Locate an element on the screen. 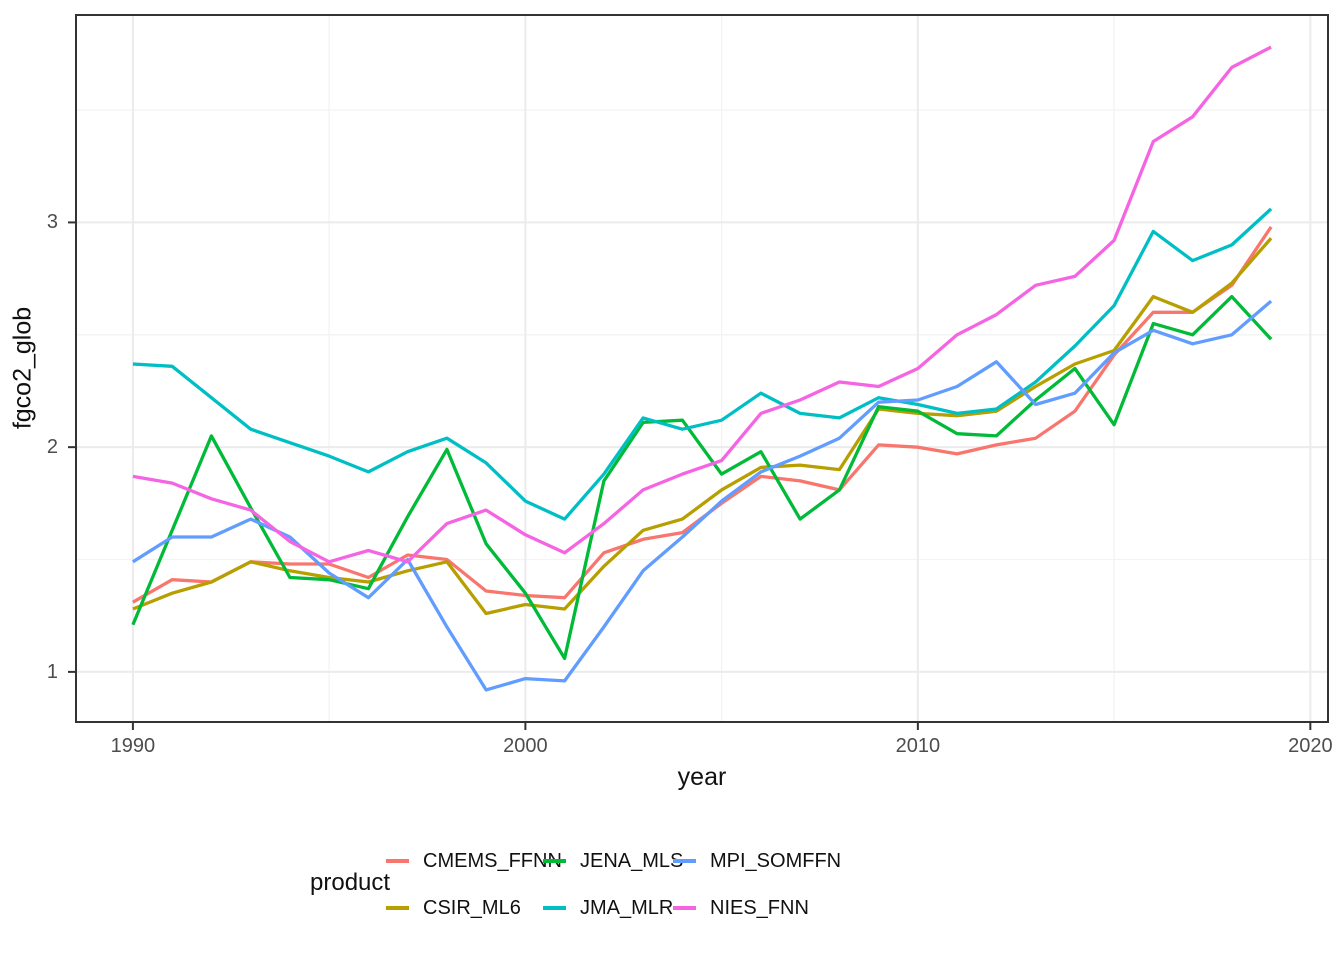  x-tick-label-2020: 2020 is located at coordinates (1310, 746).